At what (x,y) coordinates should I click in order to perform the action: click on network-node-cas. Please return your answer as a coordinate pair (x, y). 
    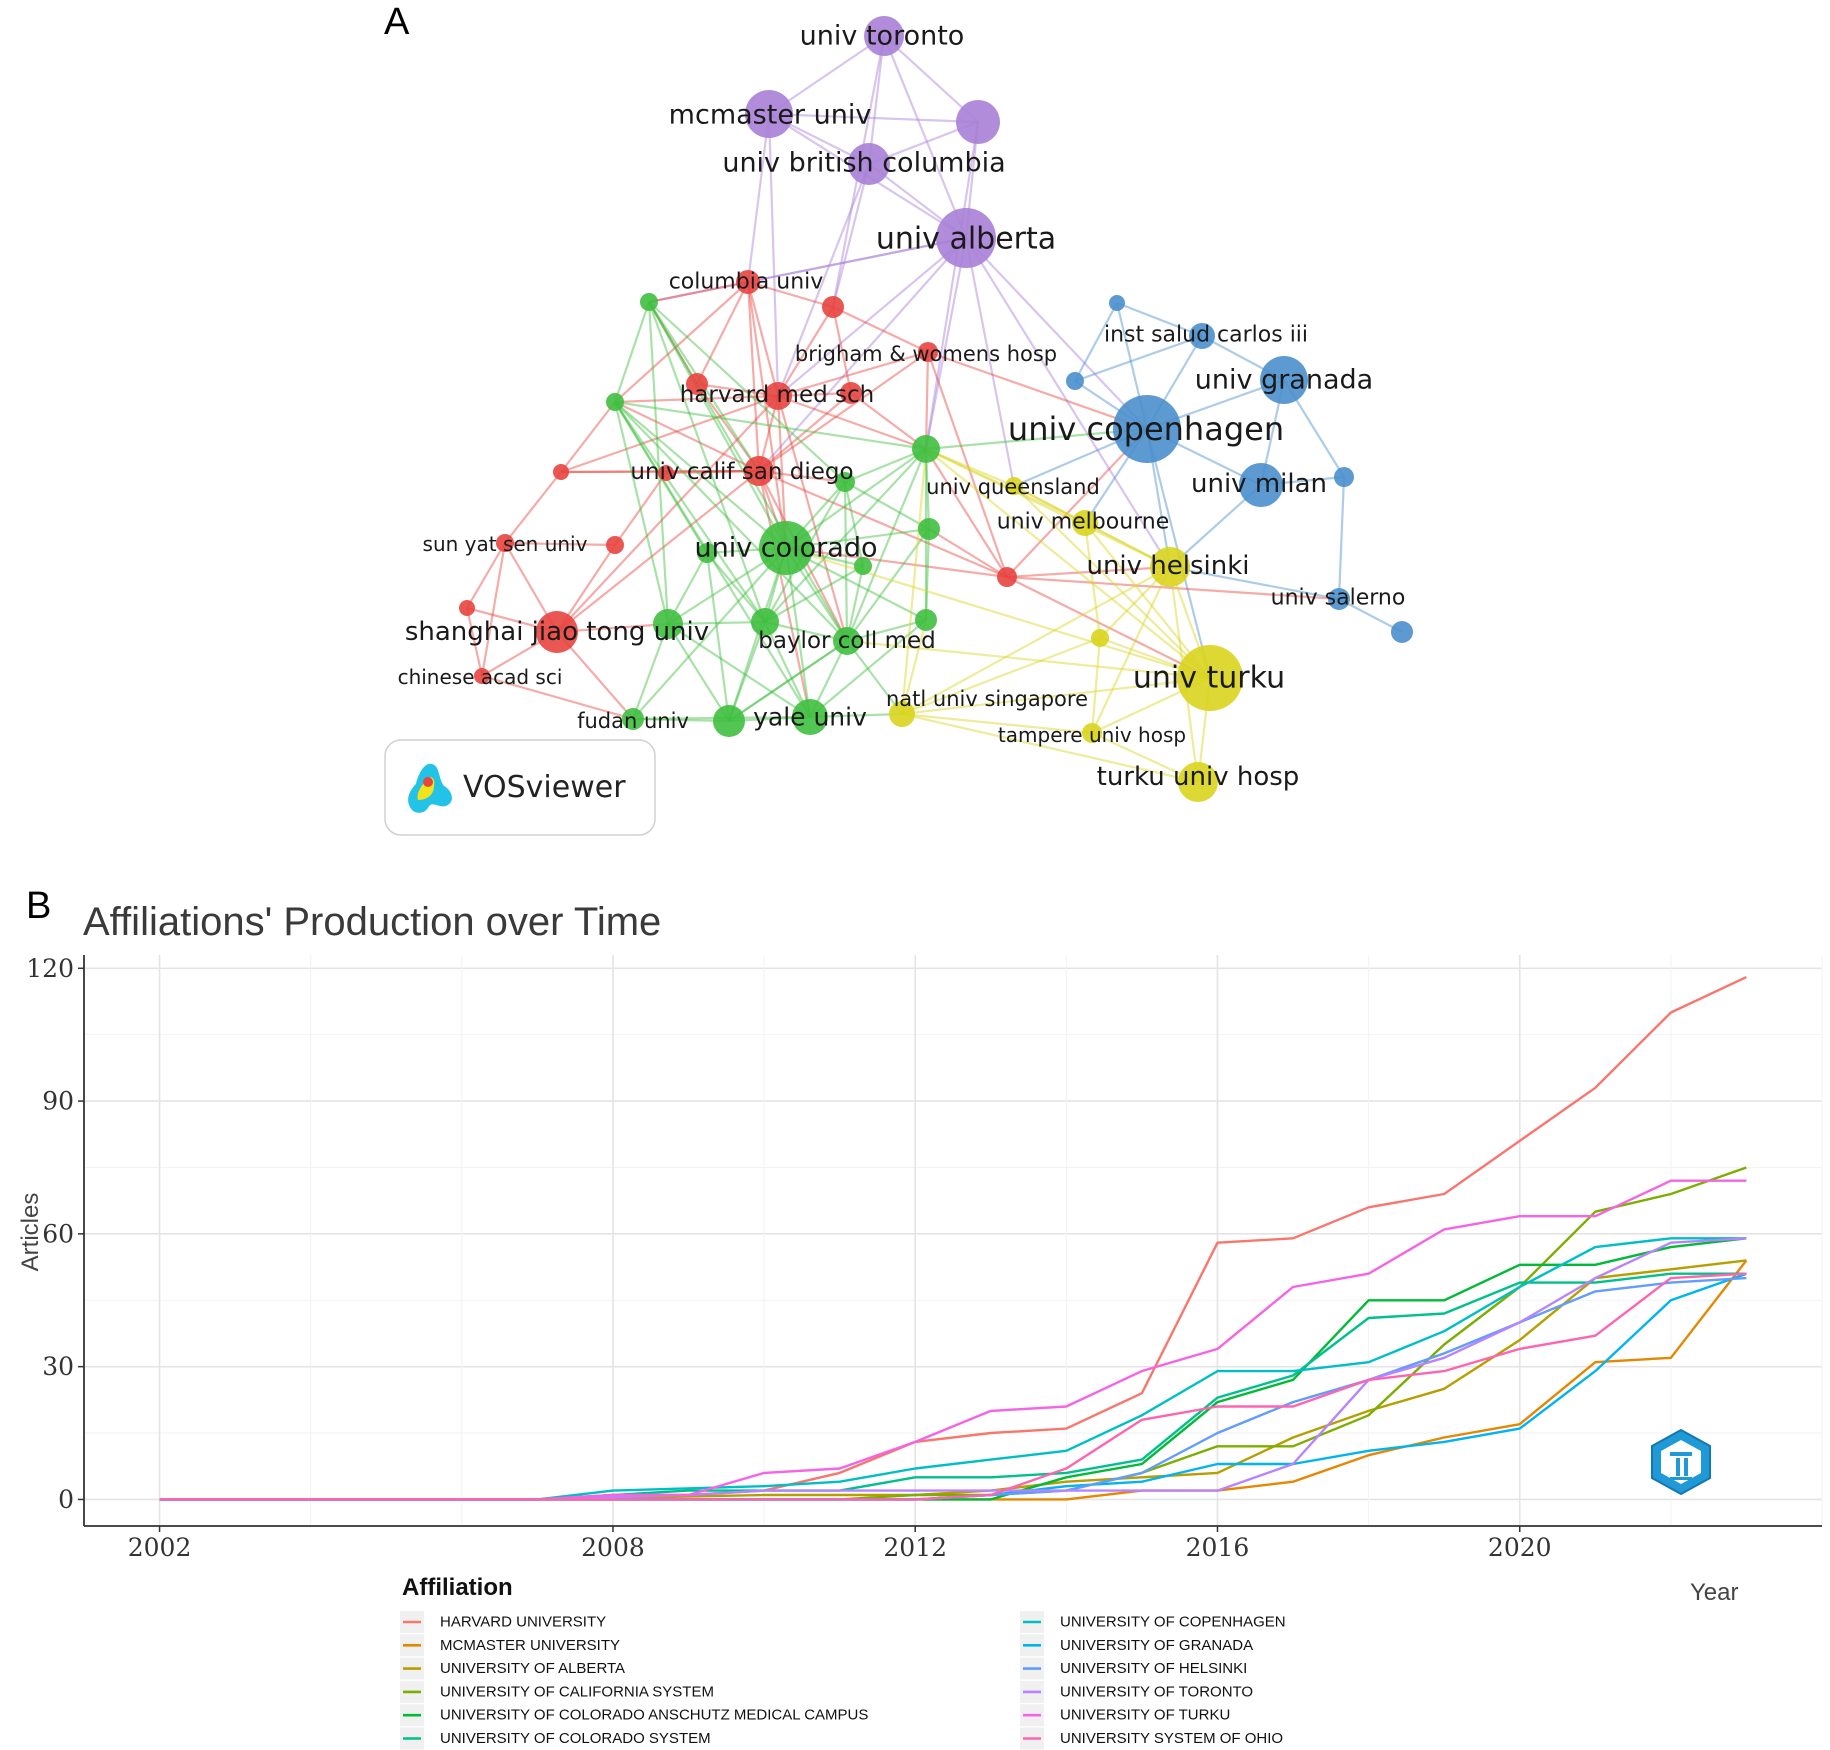
    Looking at the image, I should click on (482, 676).